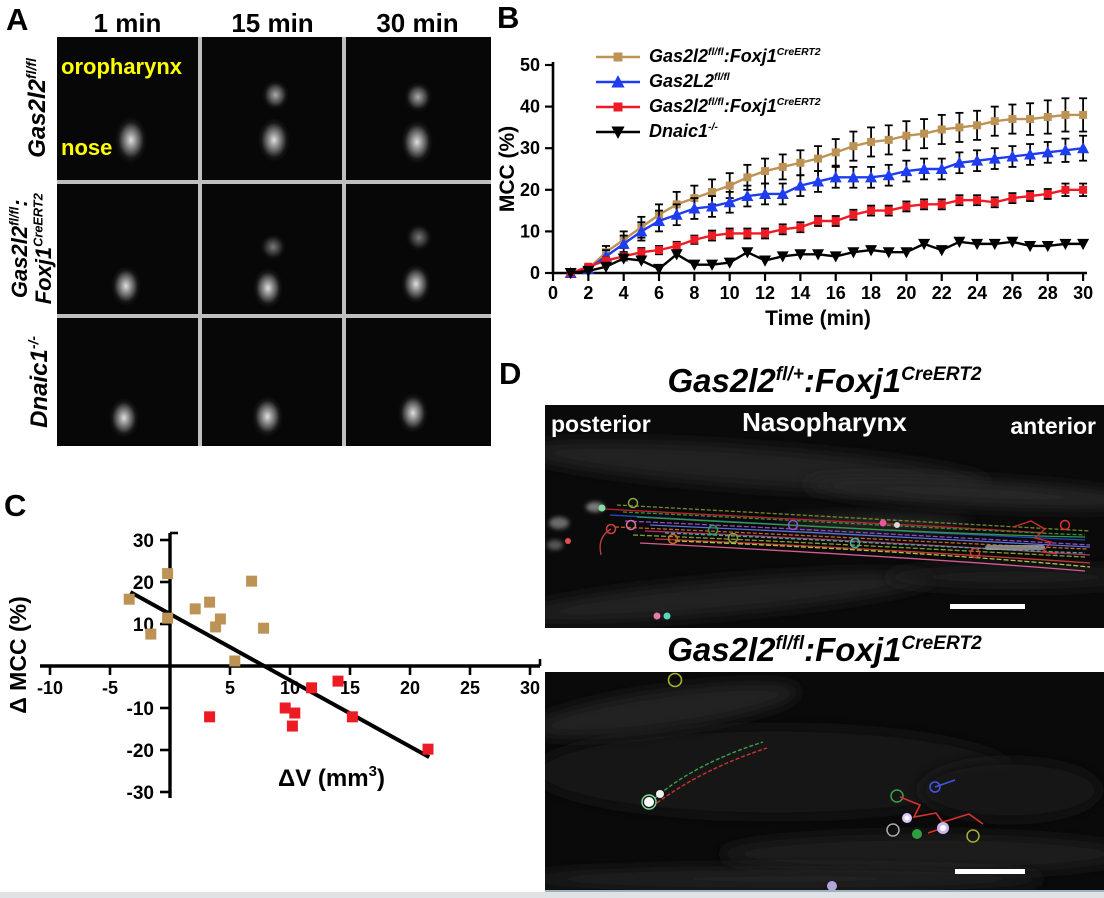 This screenshot has width=1104, height=898. Describe the element at coordinates (127, 249) in the screenshot. I see `scintigraphy-image-gas2l2foxj1-1min` at that location.